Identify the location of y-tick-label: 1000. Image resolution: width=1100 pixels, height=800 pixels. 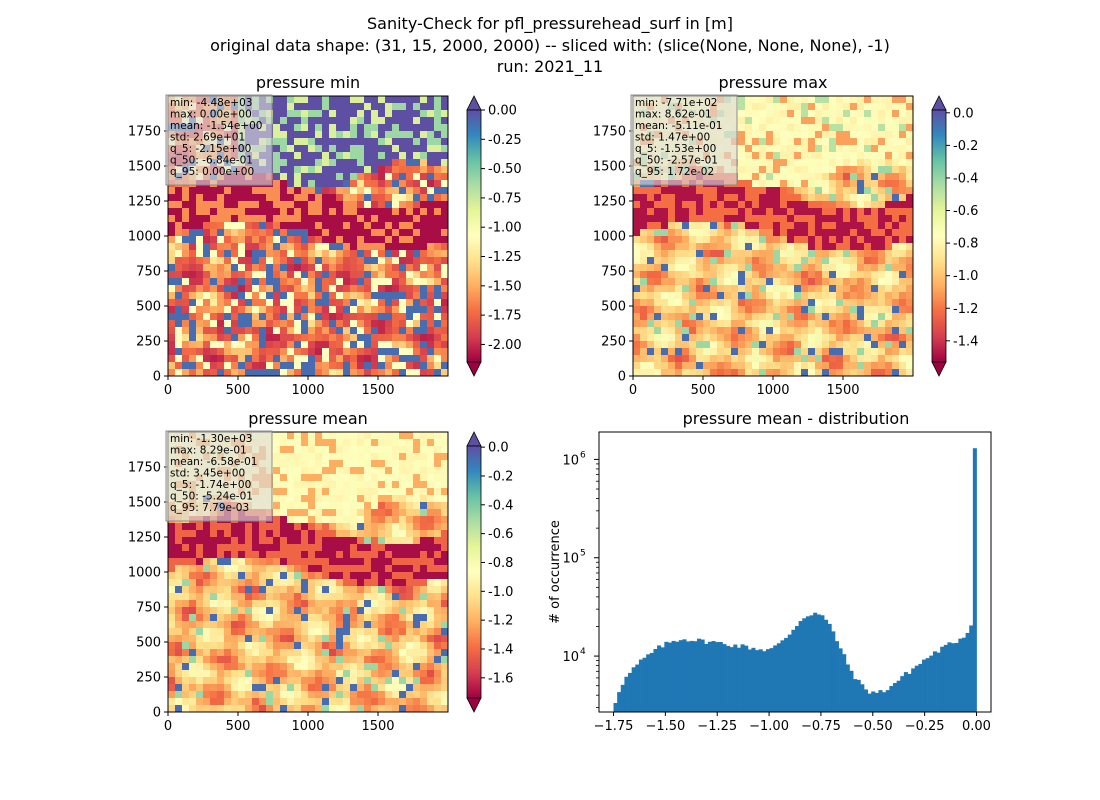
(144, 573).